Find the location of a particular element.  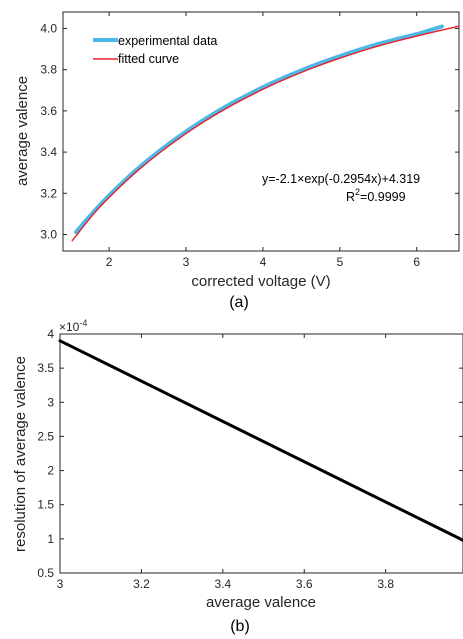

y-tick-label: 3.8 is located at coordinates (48, 70).